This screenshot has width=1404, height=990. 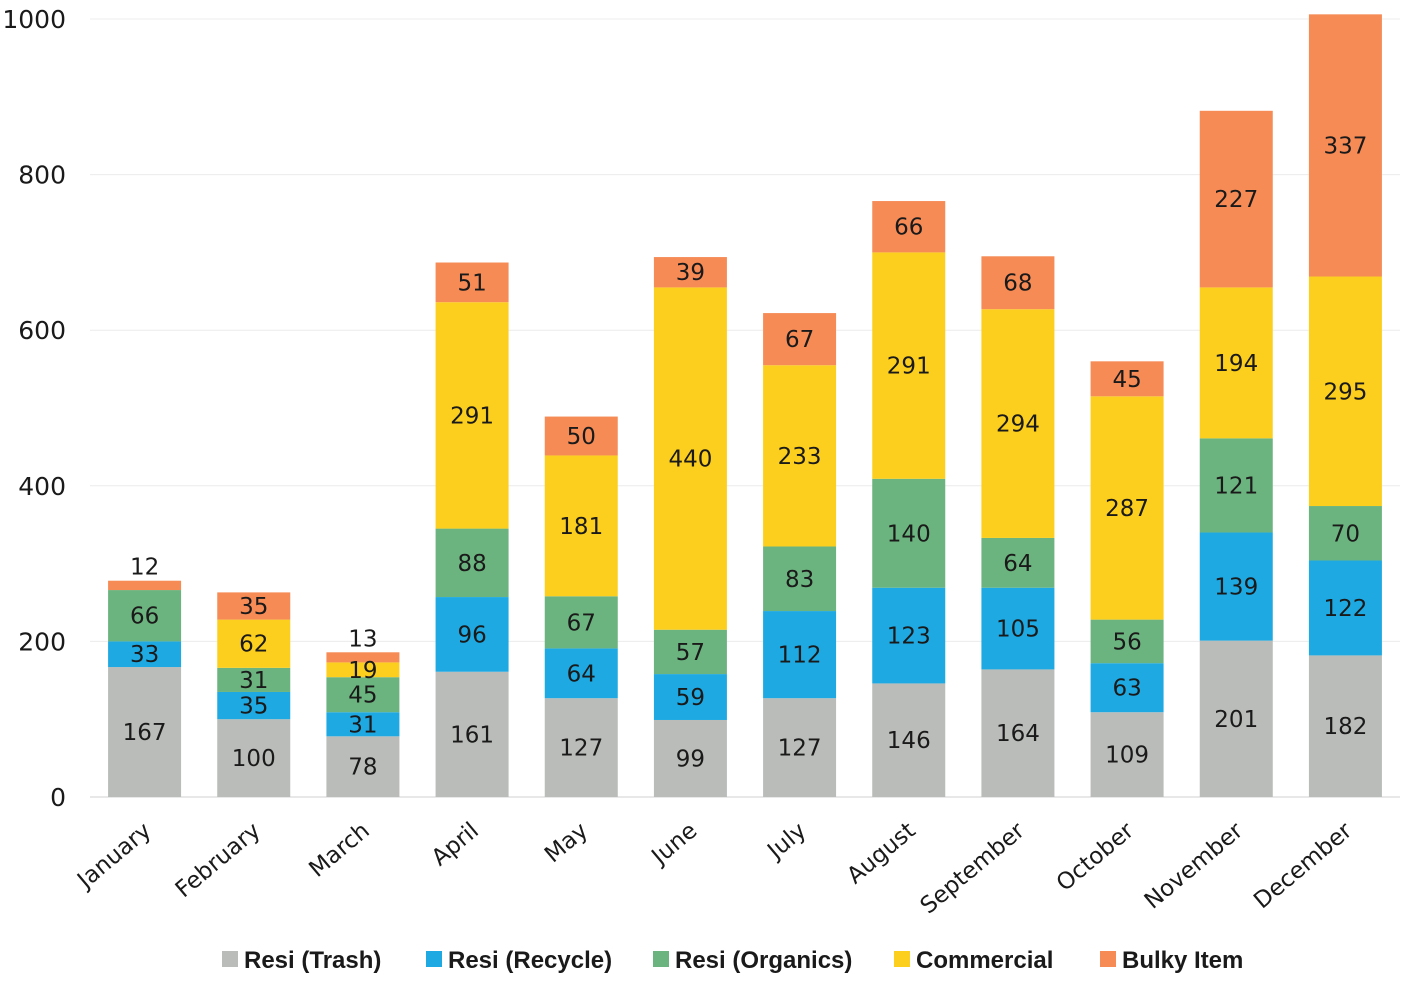 I want to click on x-tick-label: January, so click(x=113, y=856).